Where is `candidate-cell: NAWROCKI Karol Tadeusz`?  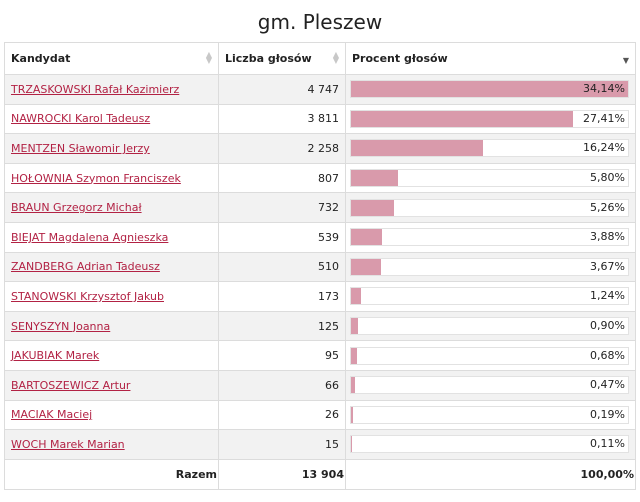 candidate-cell: NAWROCKI Karol Tadeusz is located at coordinates (111, 119).